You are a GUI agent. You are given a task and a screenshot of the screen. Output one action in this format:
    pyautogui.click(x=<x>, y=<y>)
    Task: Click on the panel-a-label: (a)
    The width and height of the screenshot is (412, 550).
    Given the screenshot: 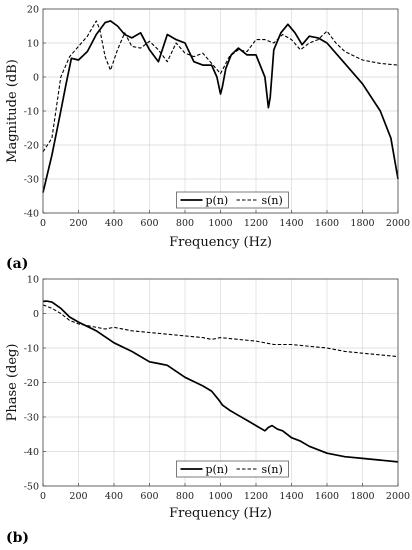 What is the action you would take?
    pyautogui.click(x=17, y=264)
    